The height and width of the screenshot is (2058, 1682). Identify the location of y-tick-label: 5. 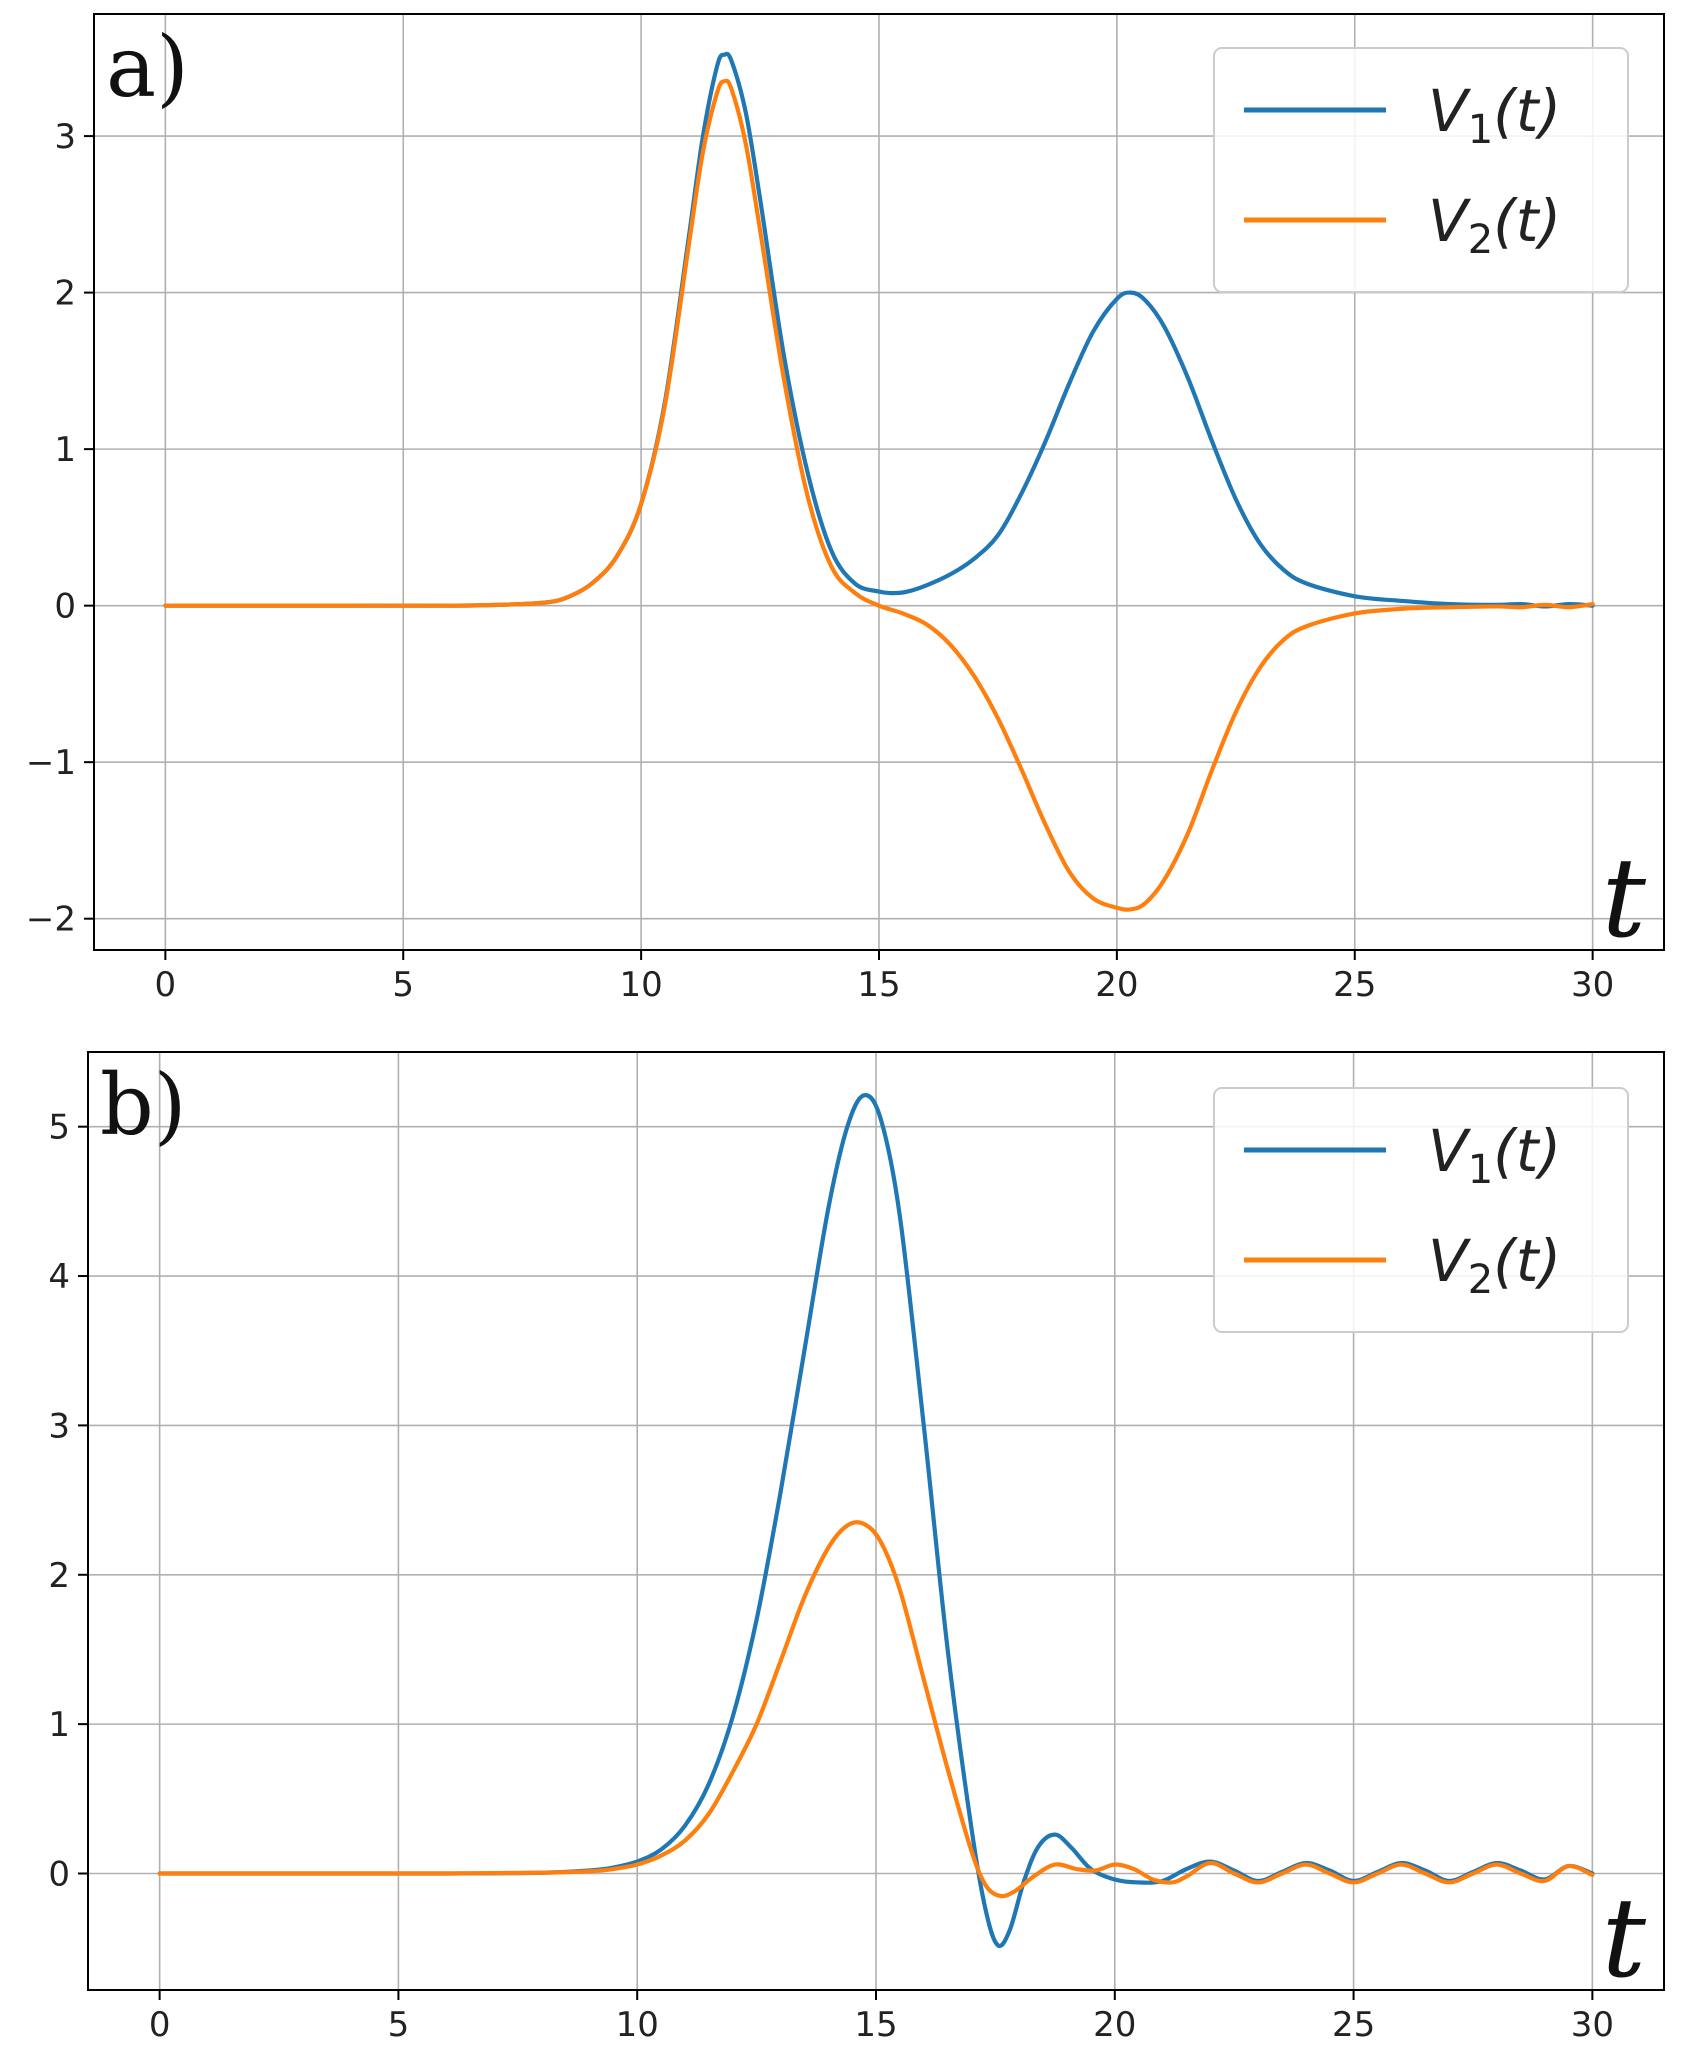
(59, 1128).